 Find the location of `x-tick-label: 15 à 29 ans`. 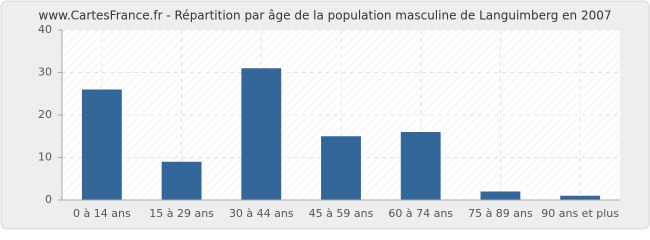

x-tick-label: 15 à 29 ans is located at coordinates (181, 213).